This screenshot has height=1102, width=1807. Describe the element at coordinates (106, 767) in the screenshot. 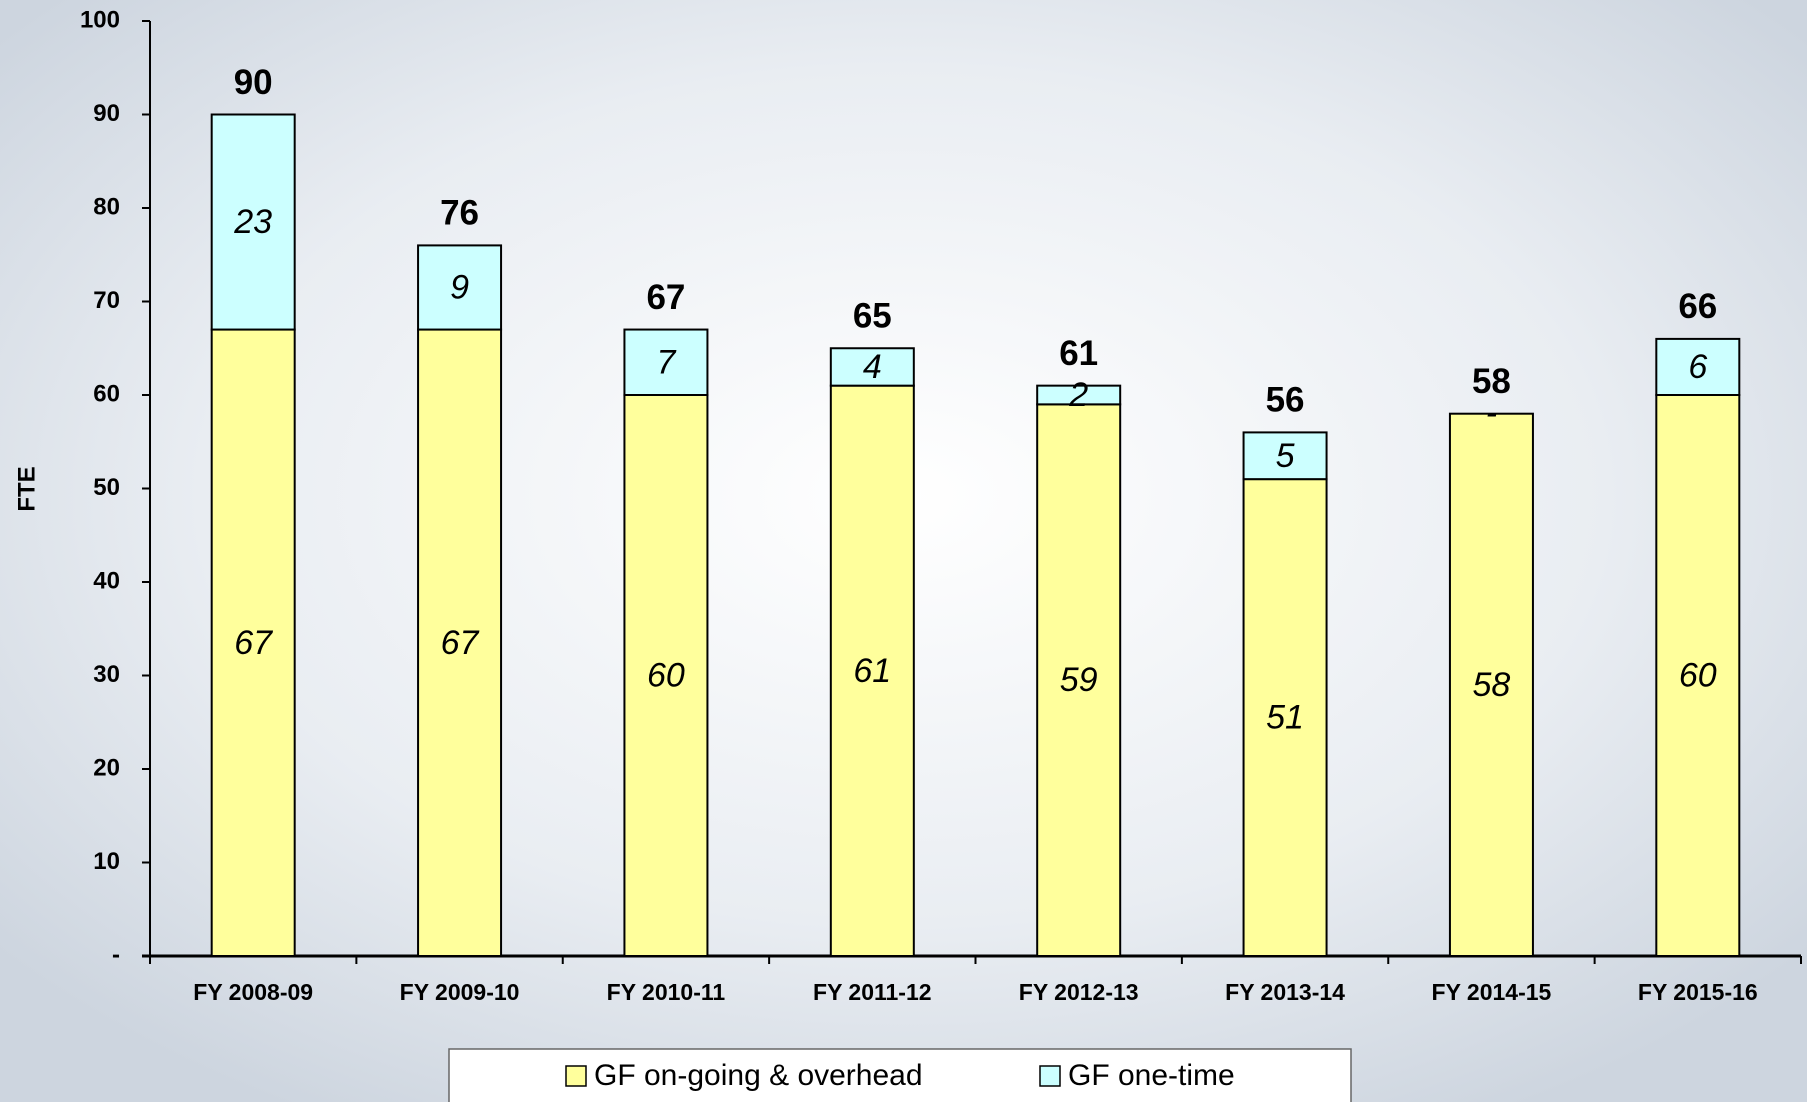

I see `y-tick-label: 20` at that location.